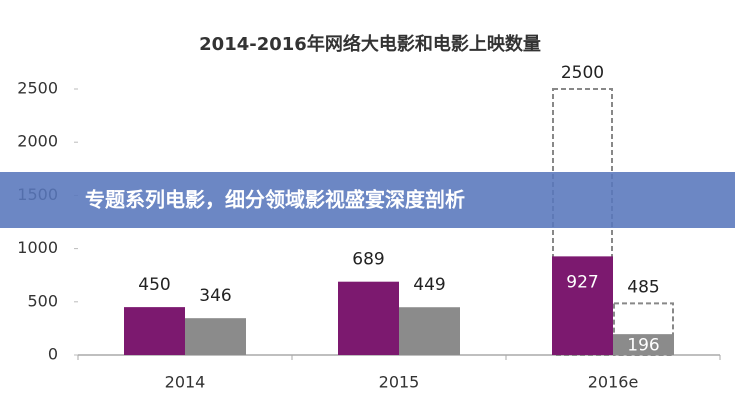 The width and height of the screenshot is (735, 400). Describe the element at coordinates (429, 285) in the screenshot. I see `value-label: 449` at that location.